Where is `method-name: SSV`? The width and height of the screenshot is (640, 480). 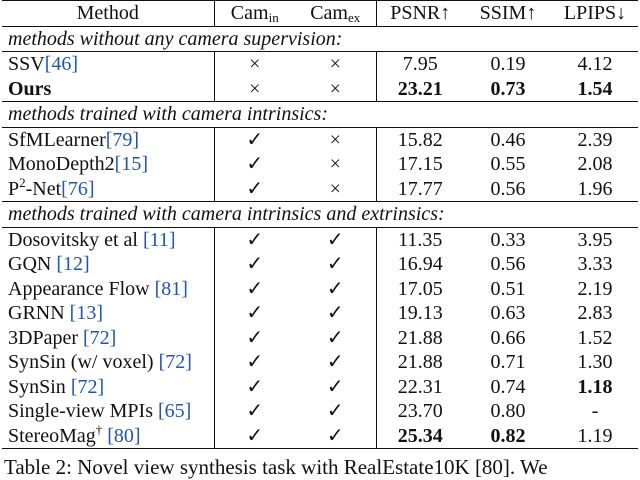 method-name: SSV is located at coordinates (26, 64).